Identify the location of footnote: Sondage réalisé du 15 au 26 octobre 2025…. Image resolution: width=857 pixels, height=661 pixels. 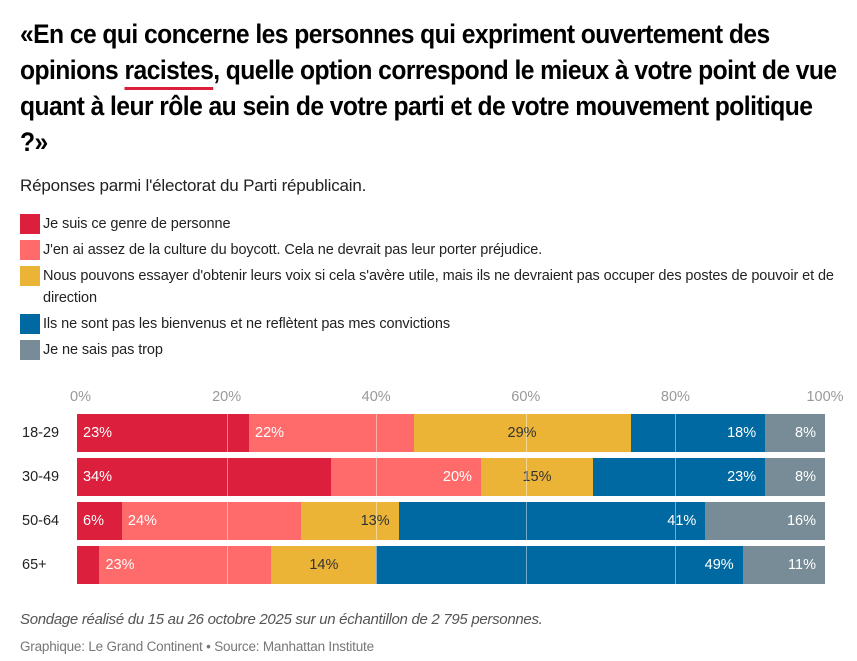
(281, 619).